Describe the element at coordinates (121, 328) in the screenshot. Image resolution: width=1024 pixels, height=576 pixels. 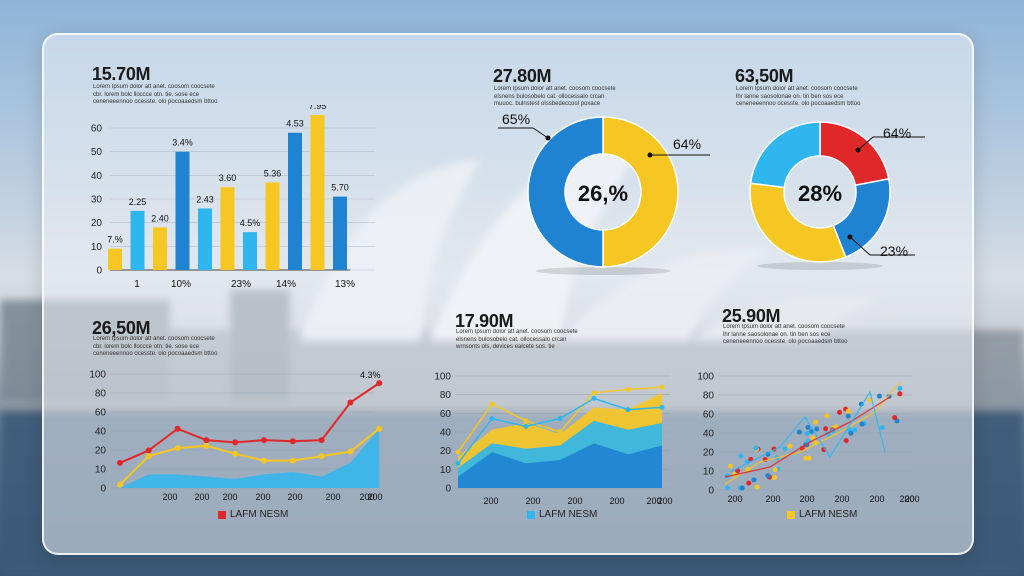
I see `metric-value: 26,50M` at that location.